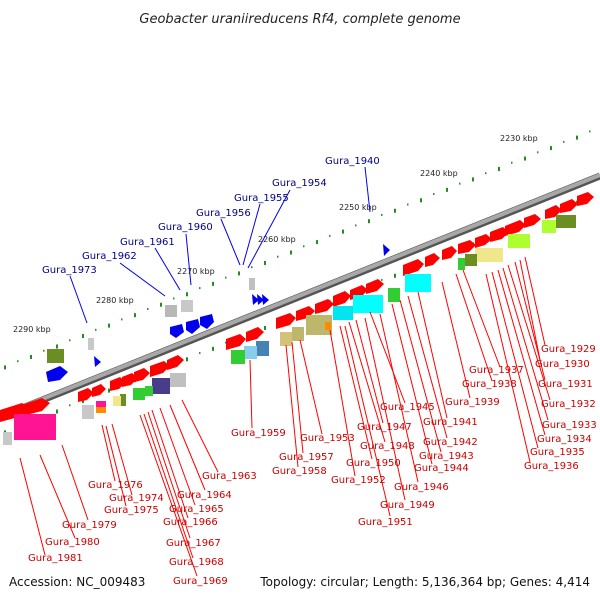 The image size is (600, 600). I want to click on gene-label: Gura_1966, so click(190, 522).